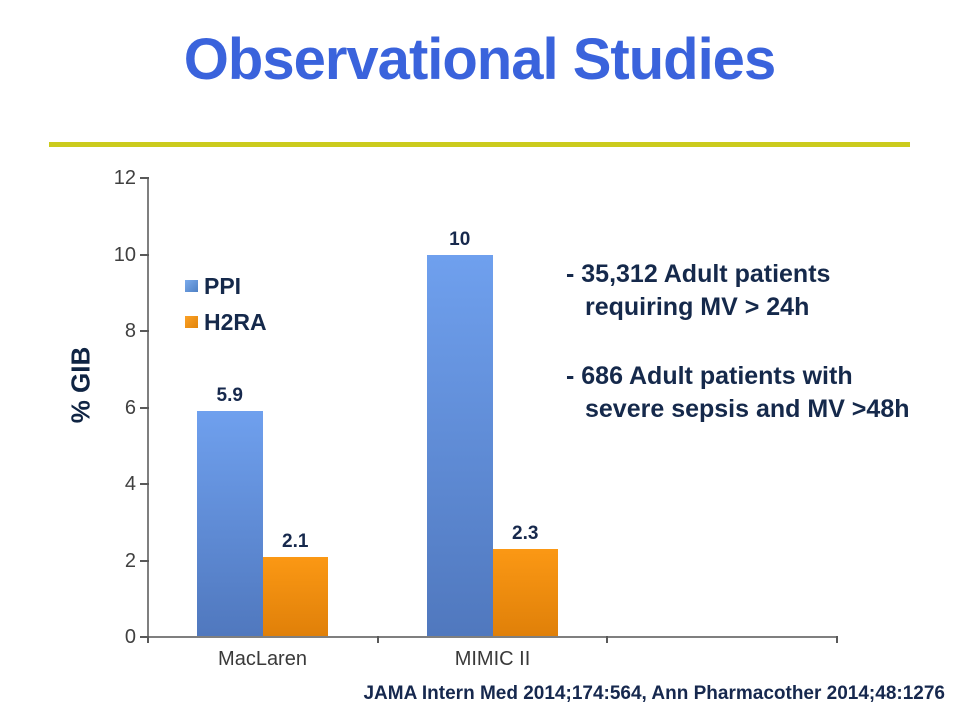 The height and width of the screenshot is (719, 959). Describe the element at coordinates (124, 254) in the screenshot. I see `y-tick-label: 10` at that location.